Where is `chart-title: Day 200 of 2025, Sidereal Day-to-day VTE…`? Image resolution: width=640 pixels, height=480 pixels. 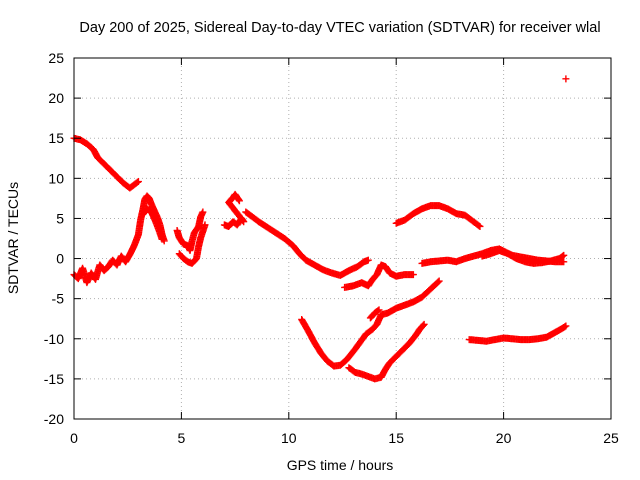 chart-title: Day 200 of 2025, Sidereal Day-to-day VTE… is located at coordinates (339, 28).